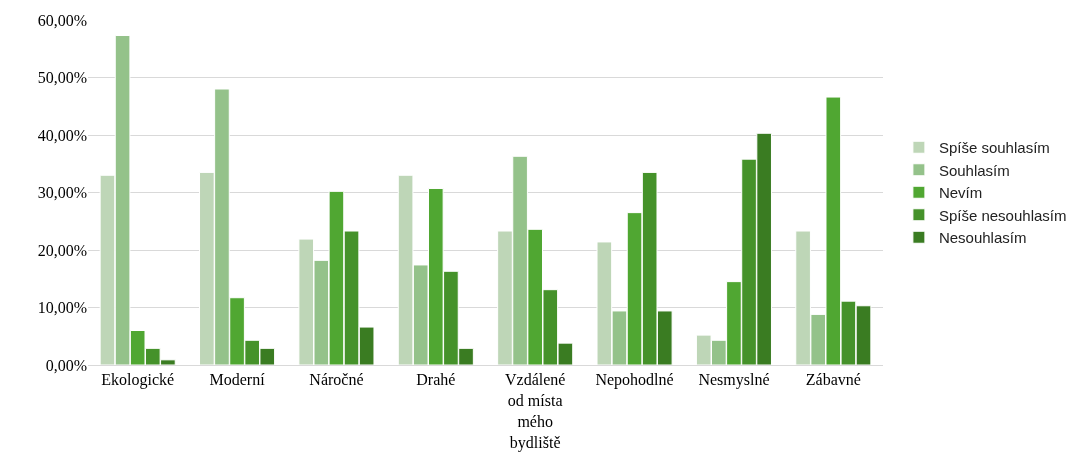 This screenshot has height=465, width=1084. Describe the element at coordinates (62, 135) in the screenshot. I see `y-tick-label: 40,00%` at that location.